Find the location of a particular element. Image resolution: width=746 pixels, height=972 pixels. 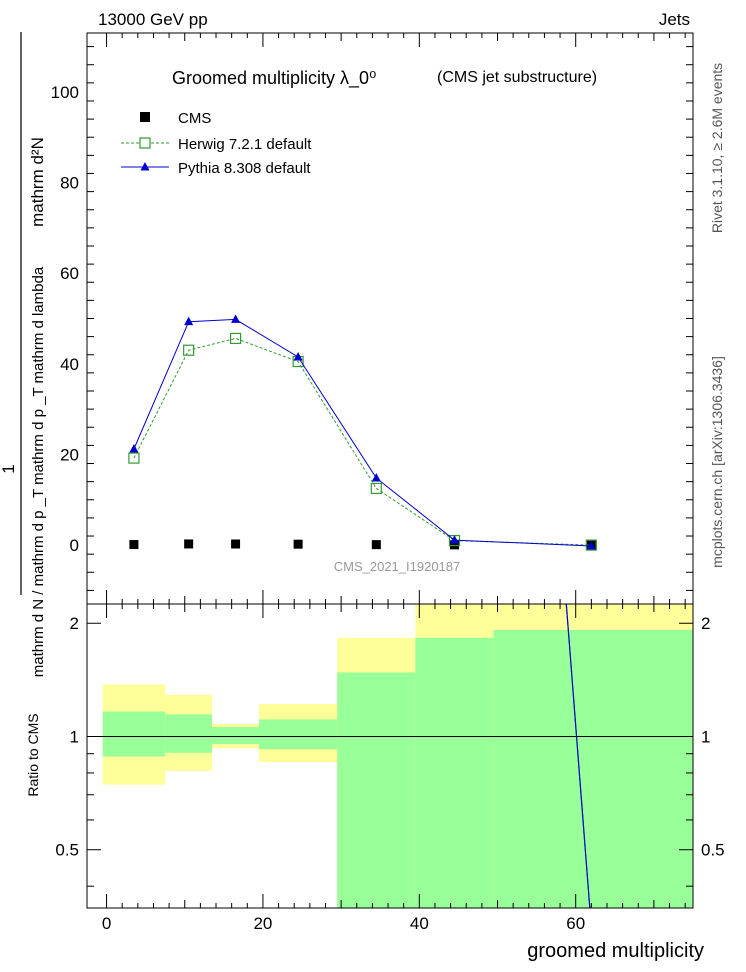

ratio-lines is located at coordinates (578, 756).